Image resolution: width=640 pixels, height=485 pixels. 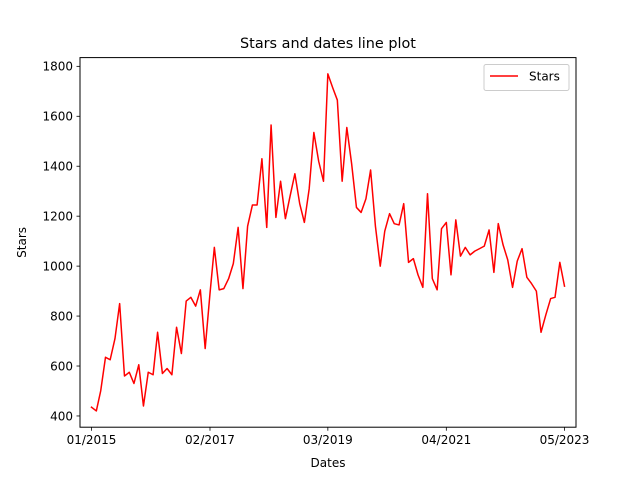 What do you see at coordinates (565, 440) in the screenshot?
I see `x-tick-label: 05/2023` at bounding box center [565, 440].